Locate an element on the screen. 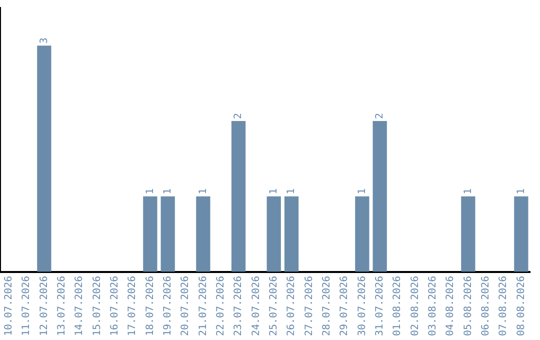  x-tick-label: 22.07.2026 is located at coordinates (220, 306).